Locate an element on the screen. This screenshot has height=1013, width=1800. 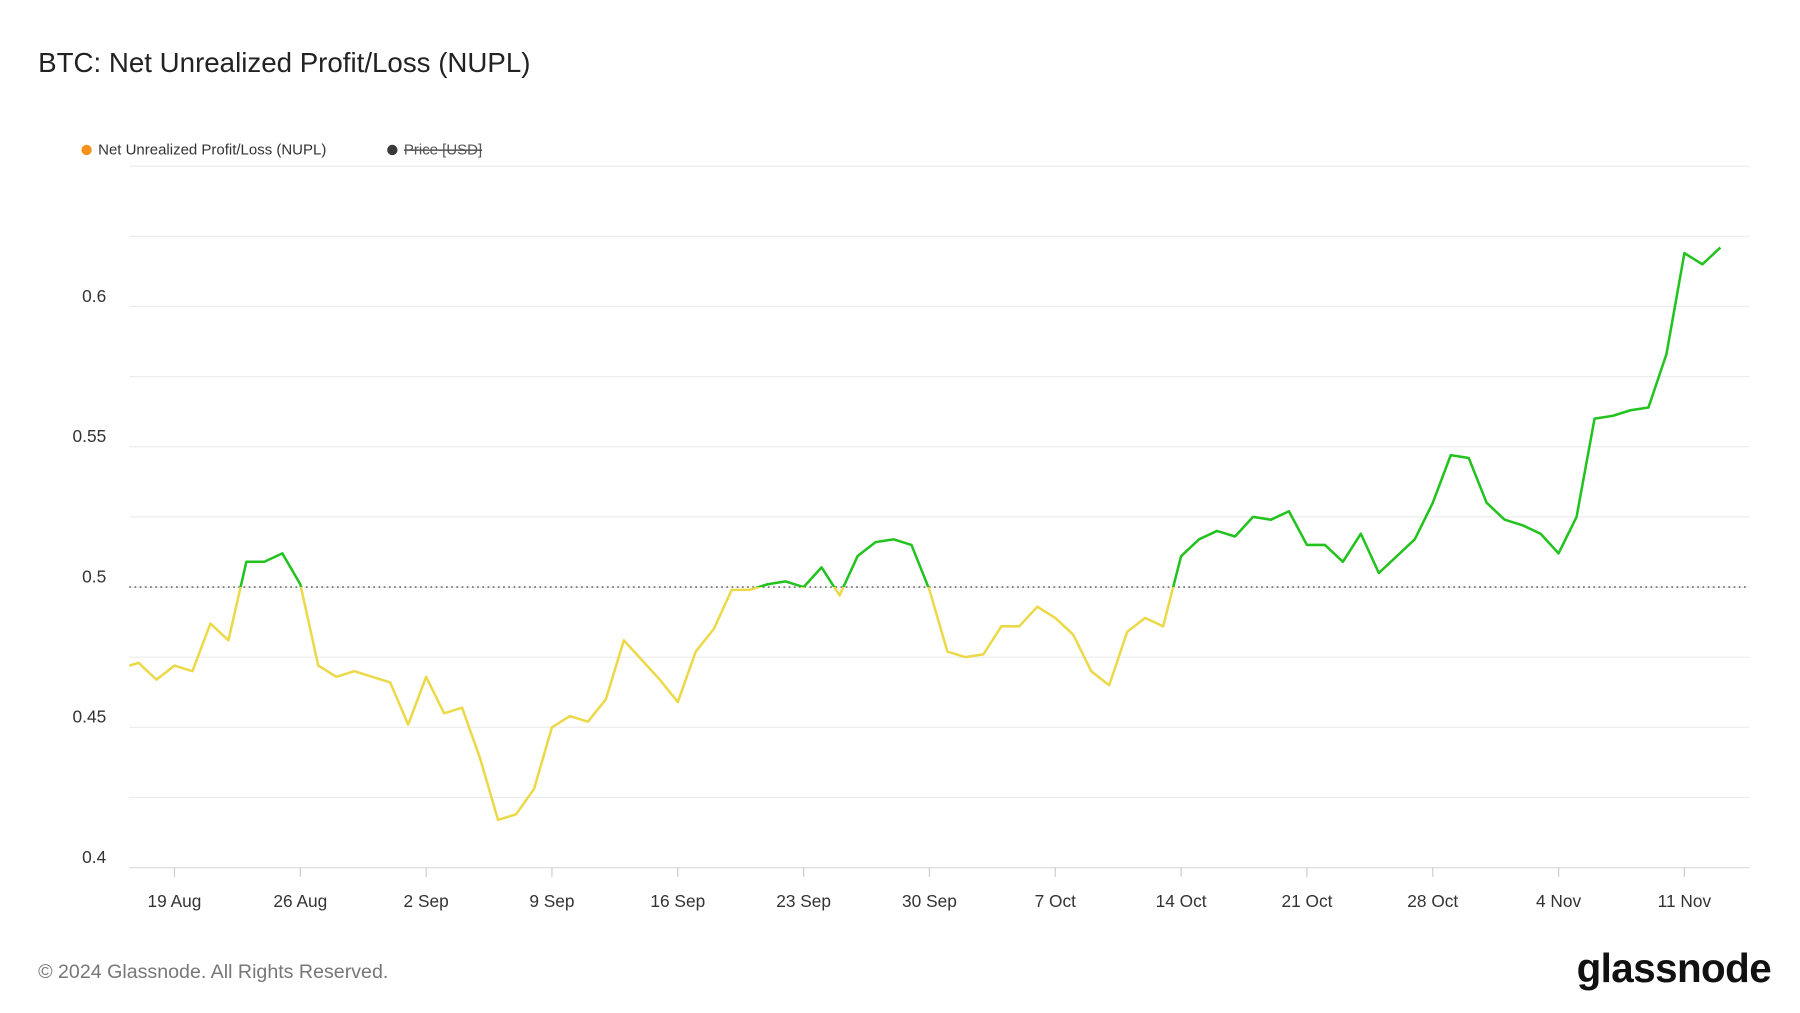
x-tick-label: 11 Nov is located at coordinates (1685, 901).